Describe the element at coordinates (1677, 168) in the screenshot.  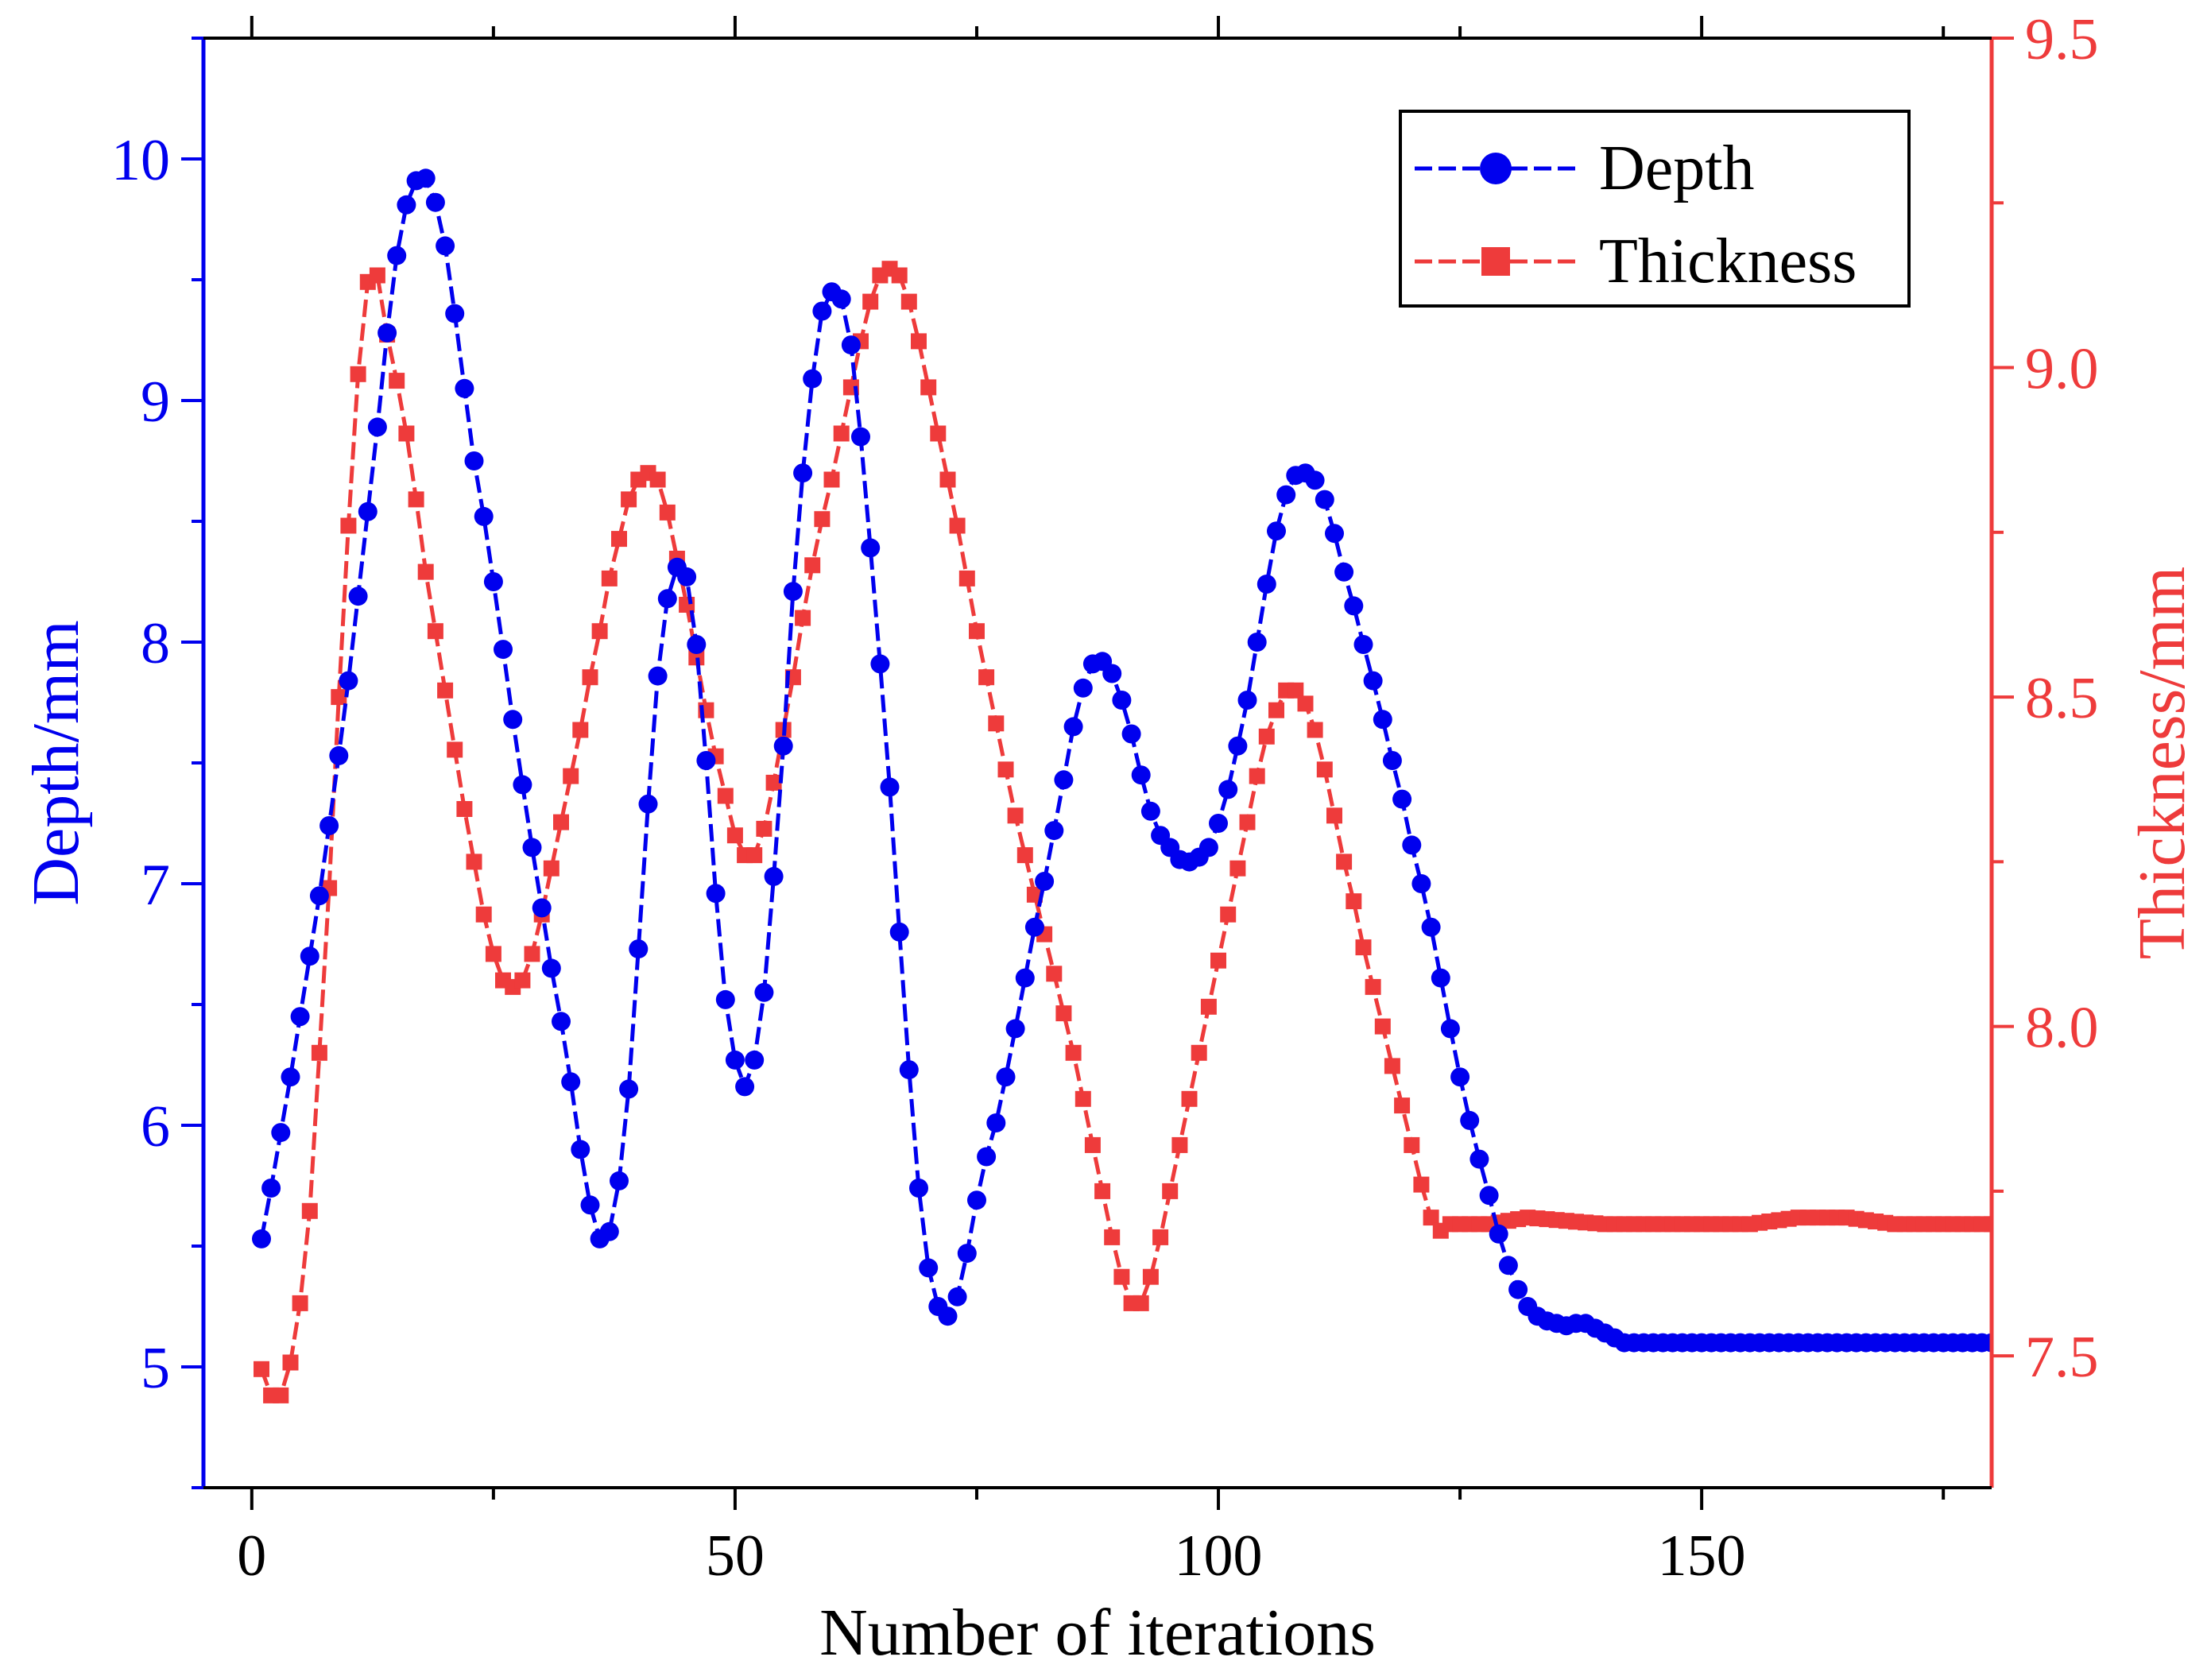
I see `legend-label-depth: Depth` at that location.